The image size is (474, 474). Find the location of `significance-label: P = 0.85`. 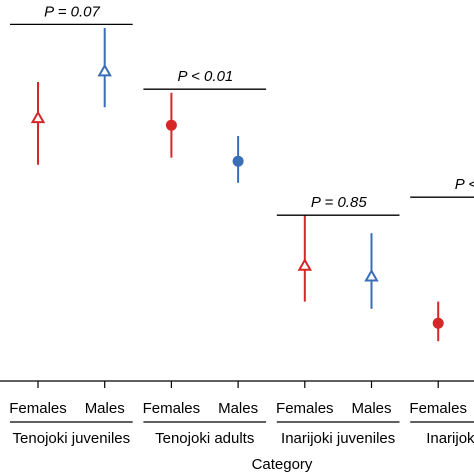

significance-label: P = 0.85 is located at coordinates (339, 202).